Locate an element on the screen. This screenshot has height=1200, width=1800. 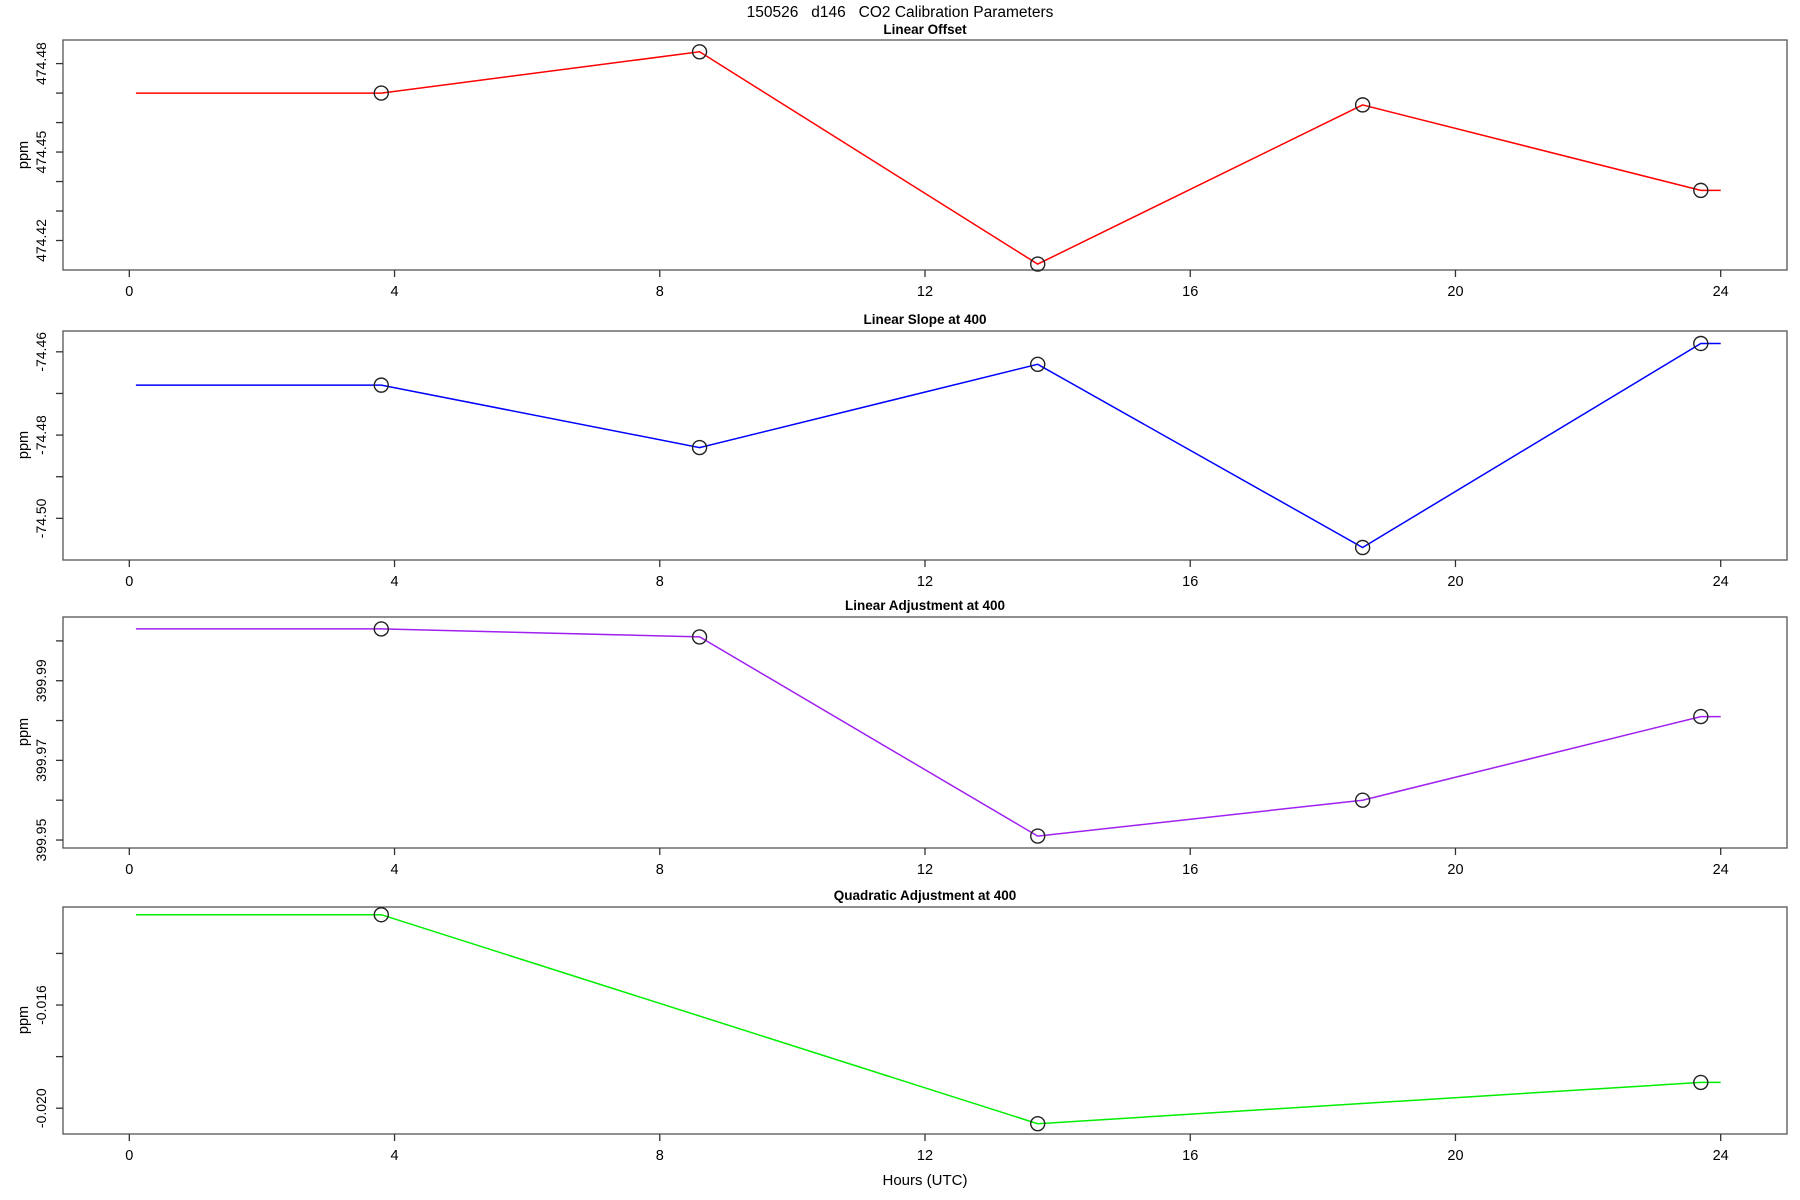
y-tick-label: 399.95 is located at coordinates (41, 839).